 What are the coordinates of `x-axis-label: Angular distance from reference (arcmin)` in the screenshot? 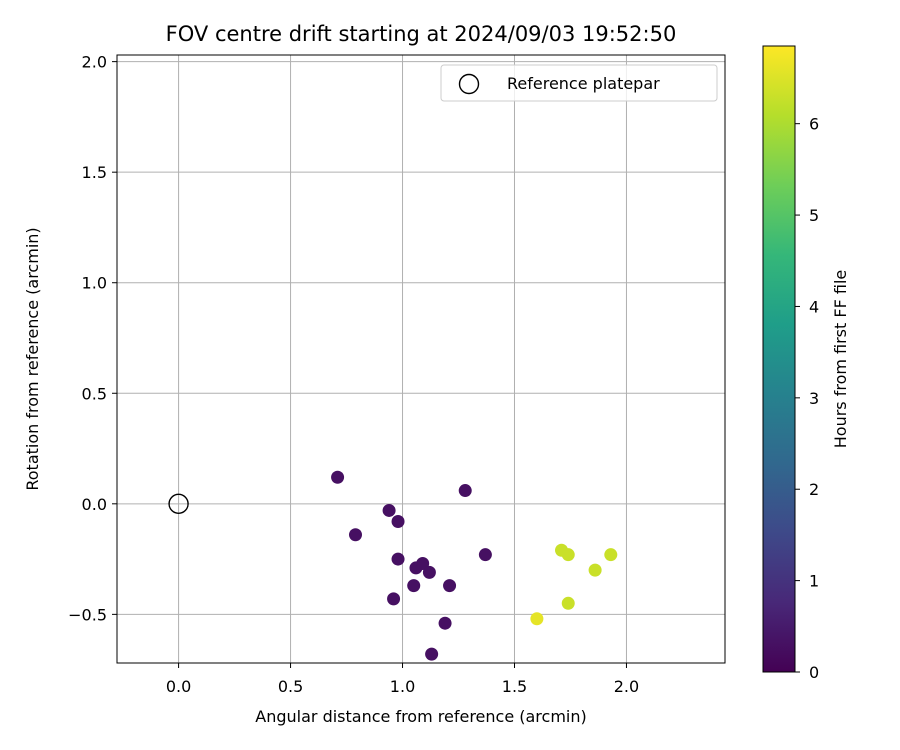 It's located at (420, 716).